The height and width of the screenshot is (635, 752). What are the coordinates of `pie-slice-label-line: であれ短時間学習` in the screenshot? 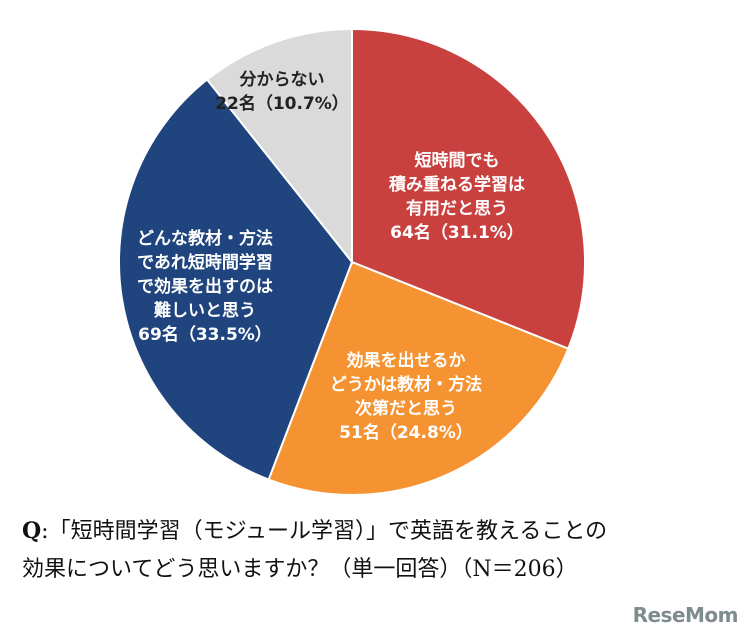 It's located at (205, 262).